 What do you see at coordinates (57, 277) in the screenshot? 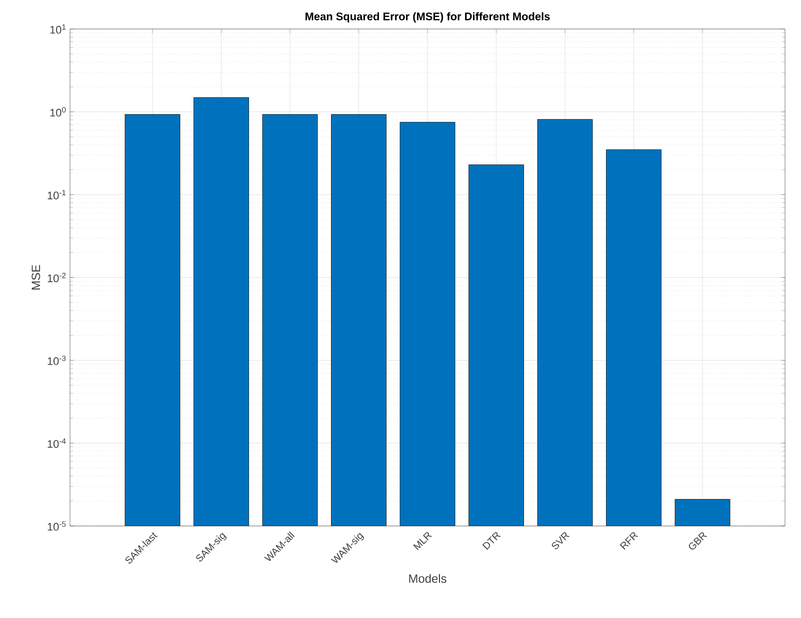
I see `y-tick-label: 10$^{-2}$` at bounding box center [57, 277].